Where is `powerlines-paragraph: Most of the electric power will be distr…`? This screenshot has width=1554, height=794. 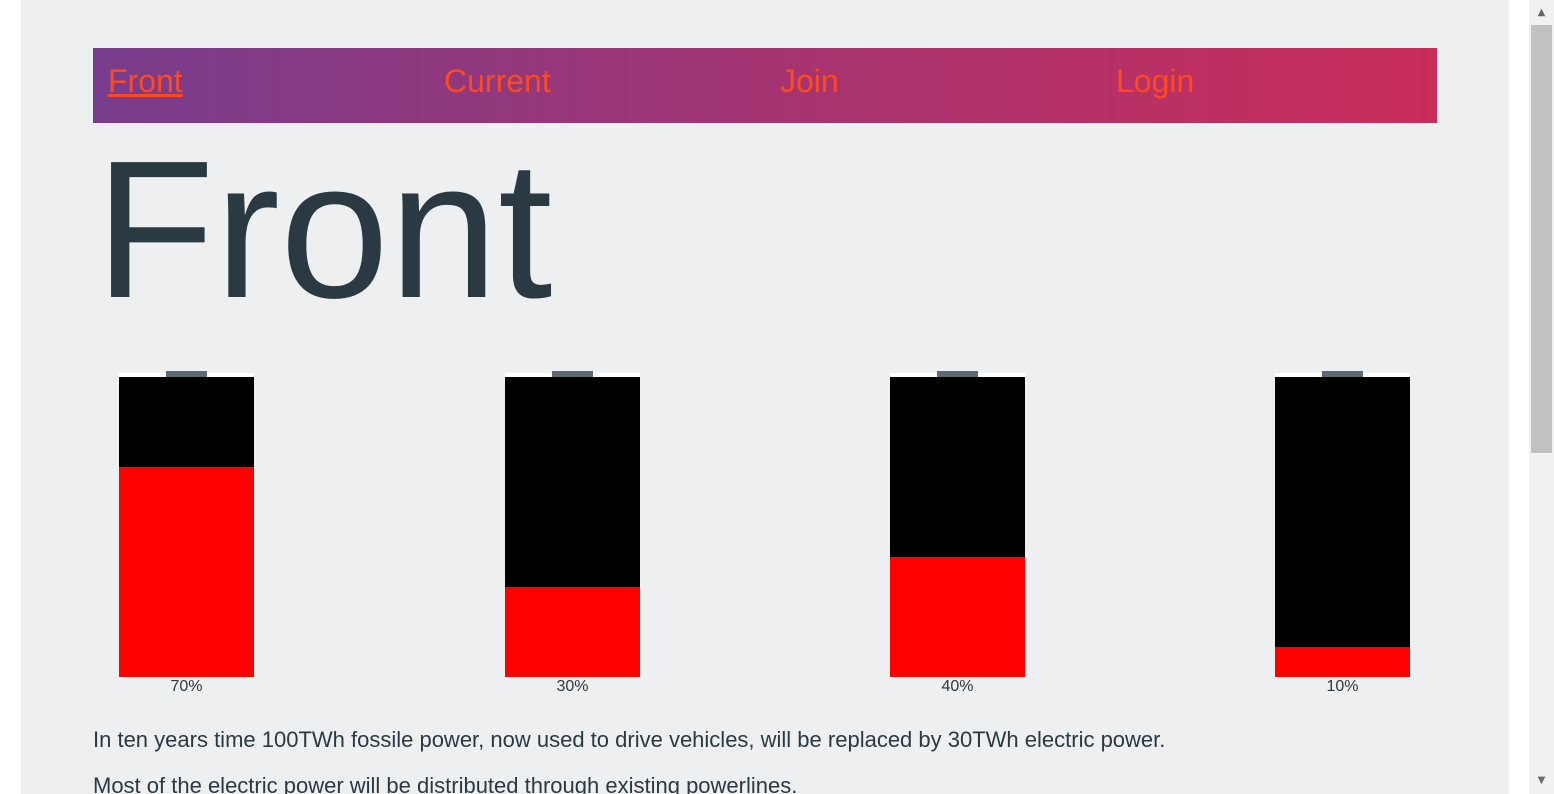 powerlines-paragraph: Most of the electric power will be distr… is located at coordinates (445, 783).